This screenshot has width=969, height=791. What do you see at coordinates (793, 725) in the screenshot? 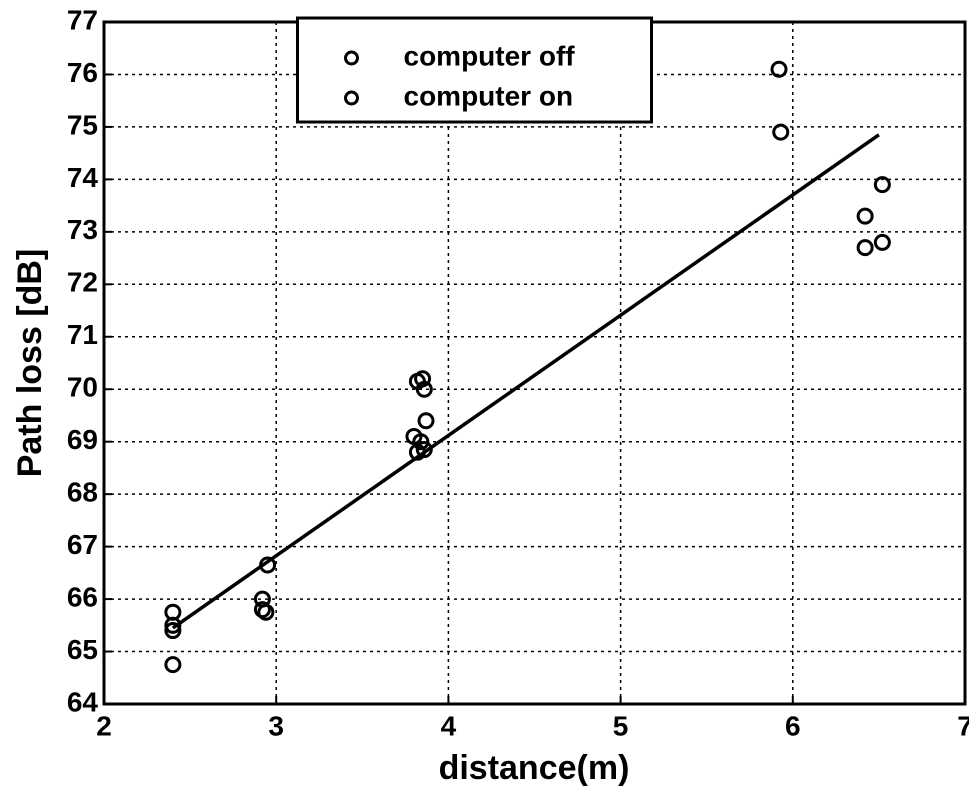
I see `x-tick-label: 6` at bounding box center [793, 725].